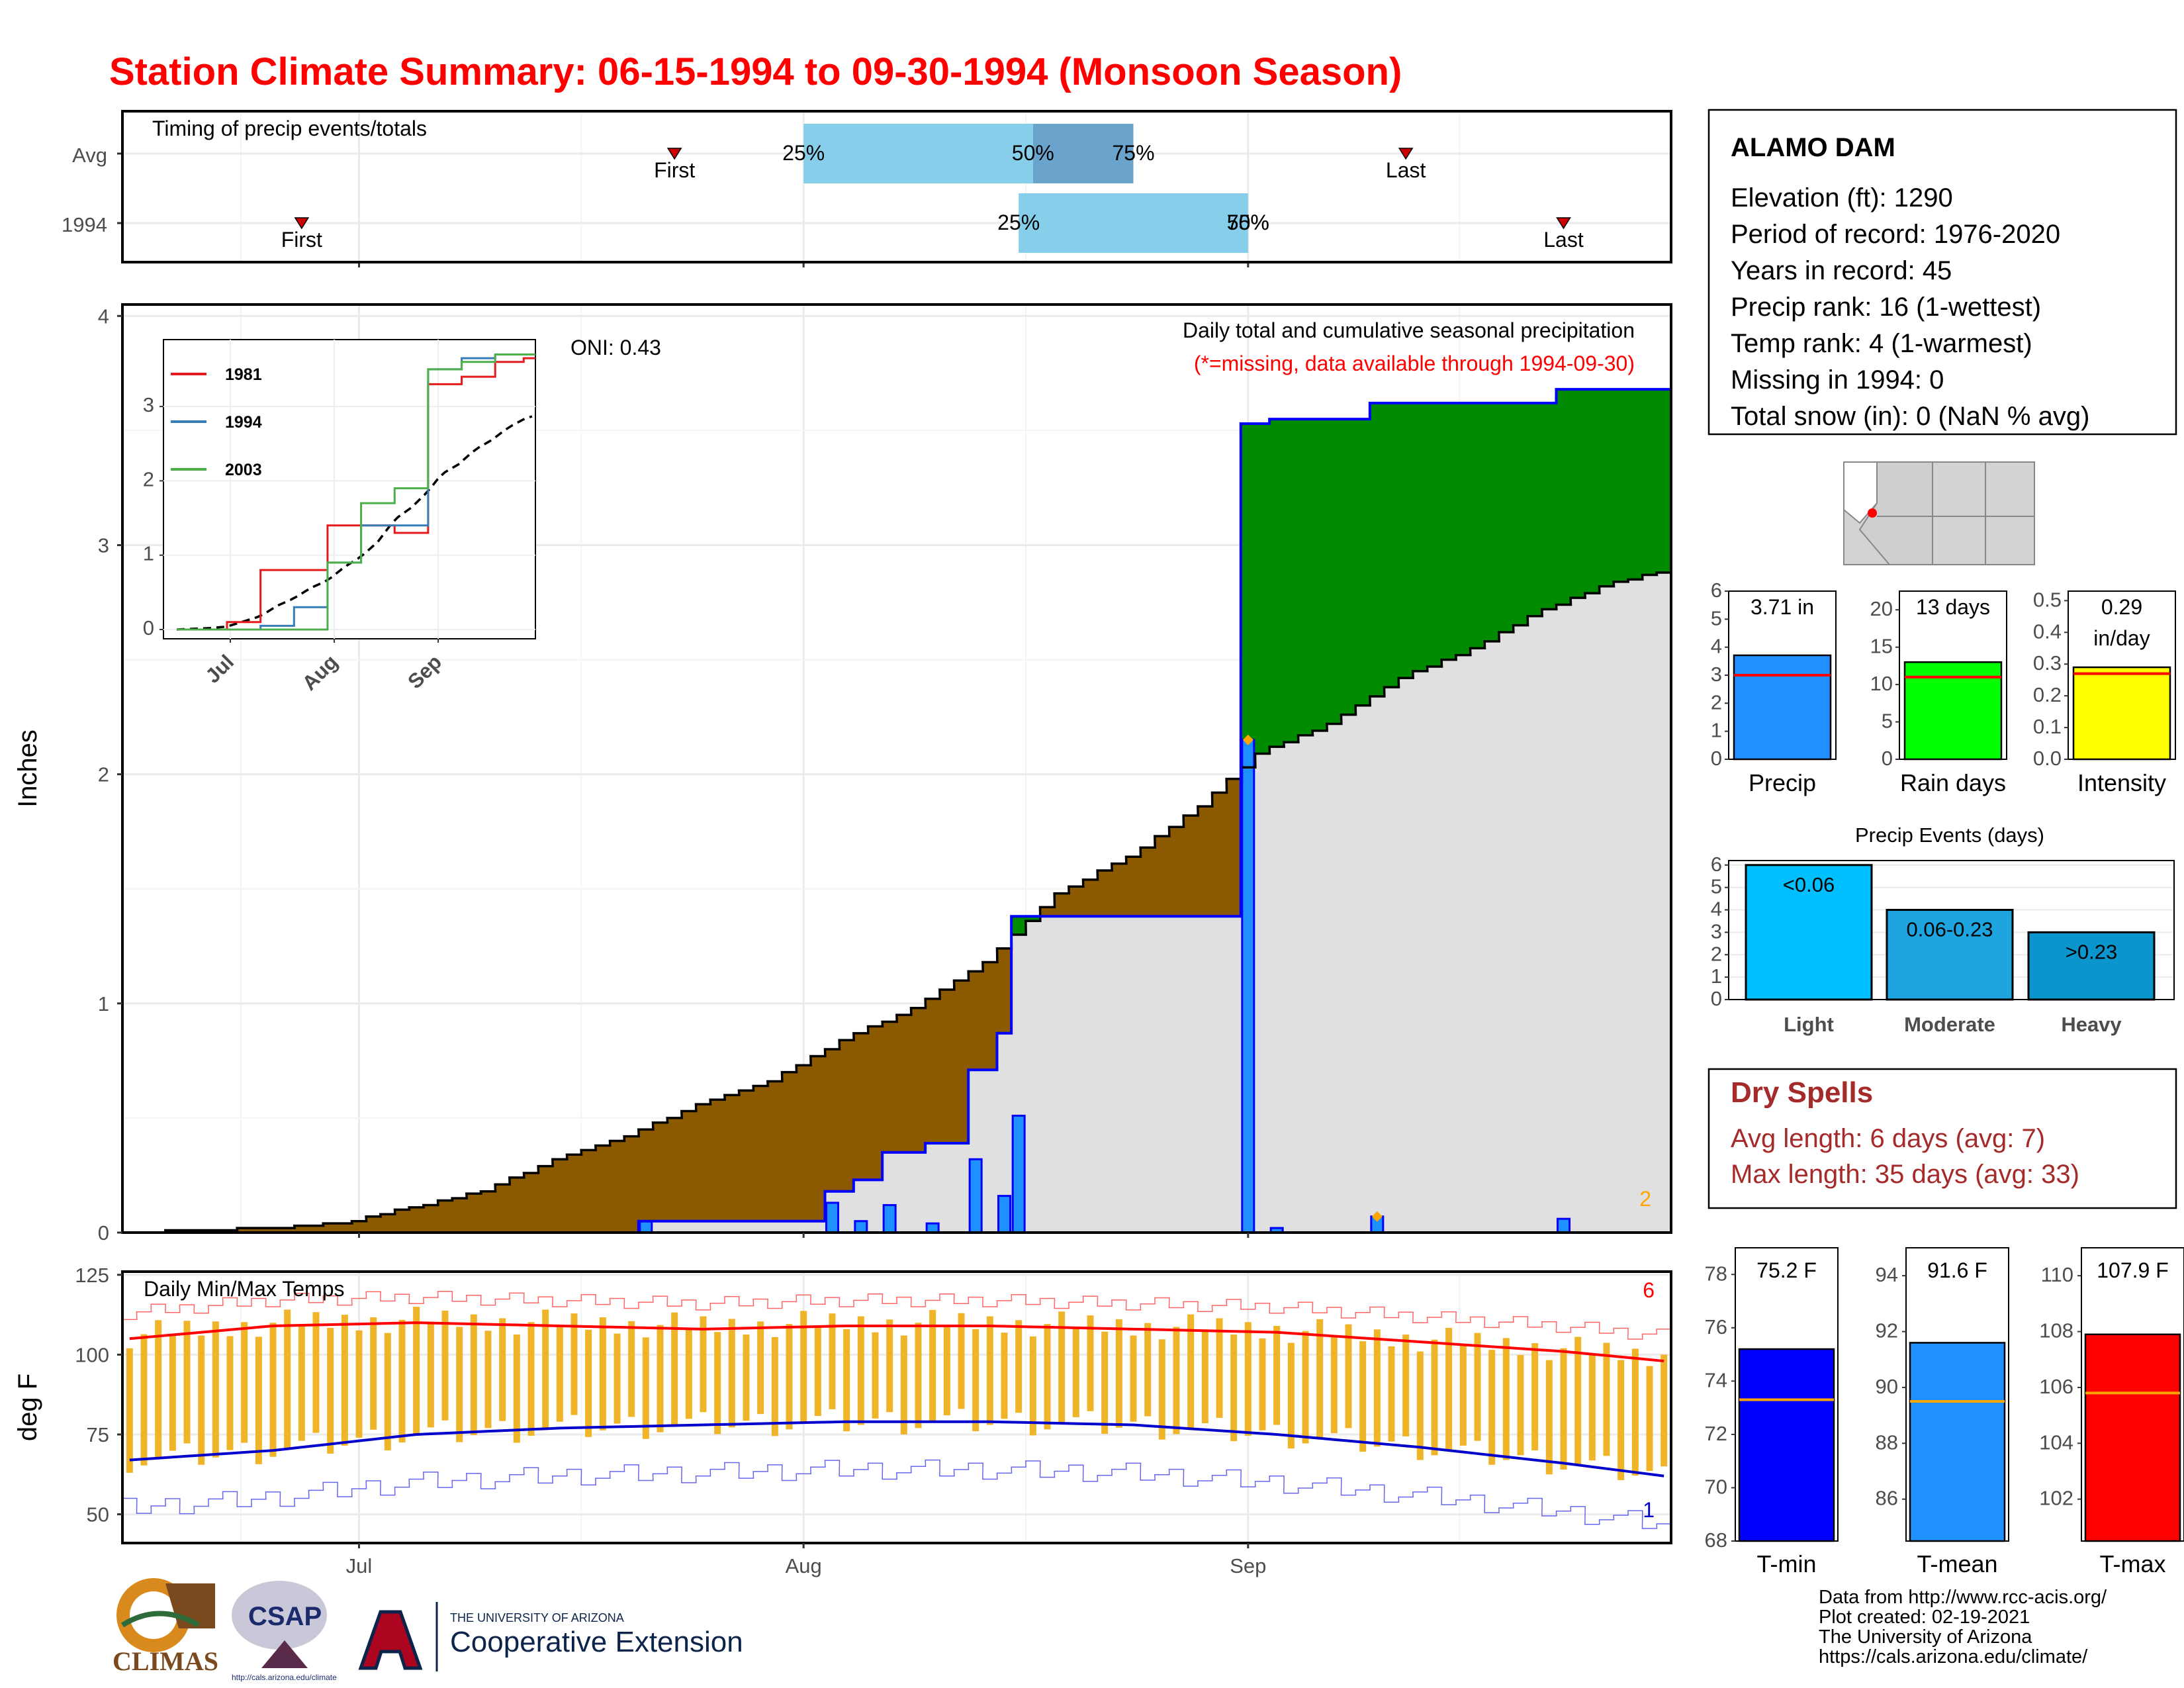 This screenshot has width=2184, height=1688. I want to click on temp-box-value-bar, so click(2132, 1437).